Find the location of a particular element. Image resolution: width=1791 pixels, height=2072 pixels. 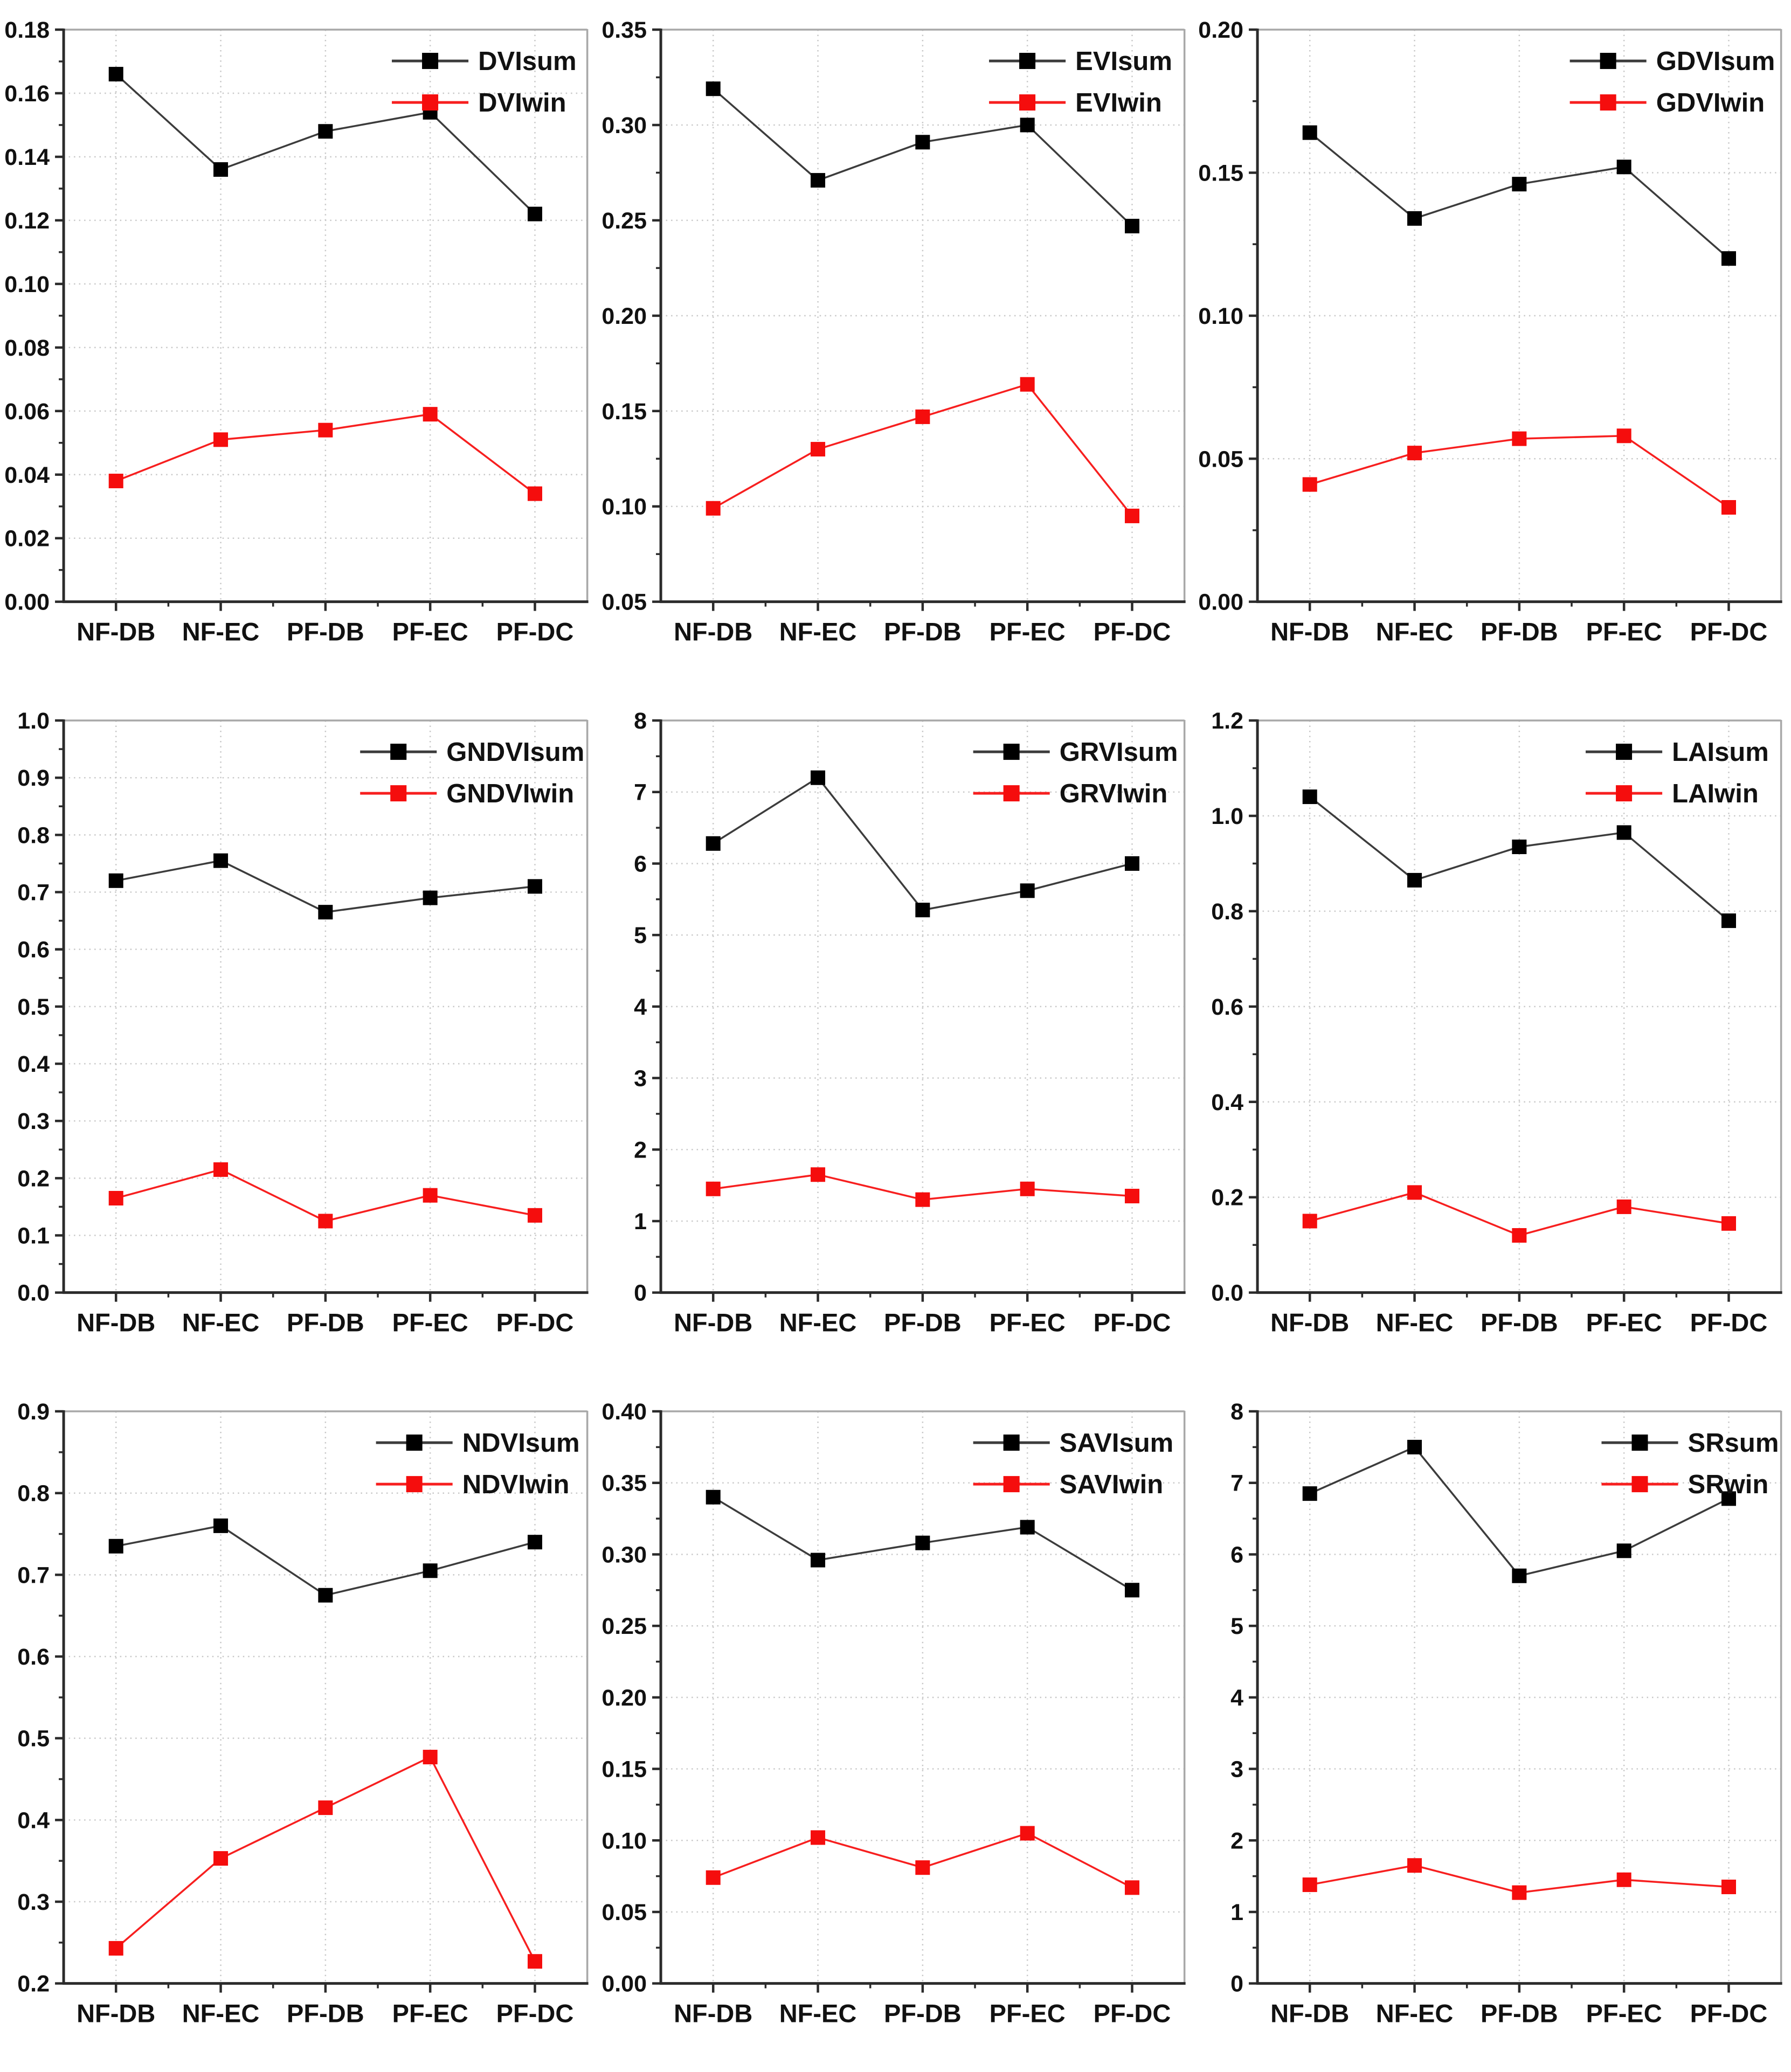

legend: GNDVIsum GNDVIwin is located at coordinates (472, 773).